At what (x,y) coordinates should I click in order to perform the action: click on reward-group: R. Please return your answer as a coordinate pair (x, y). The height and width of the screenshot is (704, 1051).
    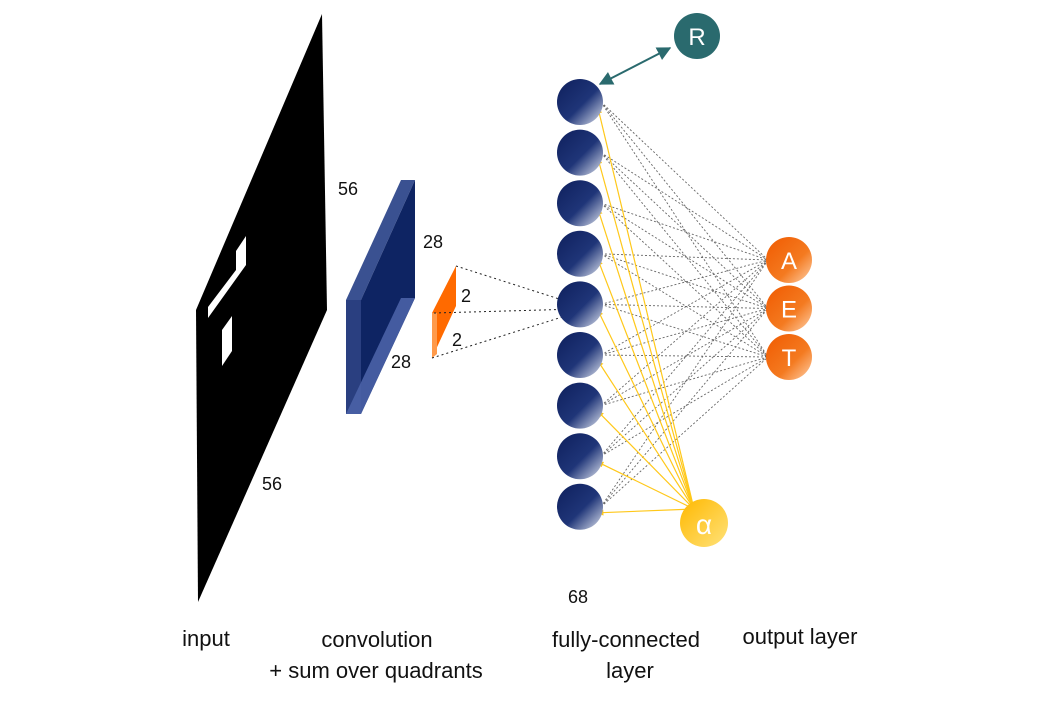
    Looking at the image, I should click on (659, 49).